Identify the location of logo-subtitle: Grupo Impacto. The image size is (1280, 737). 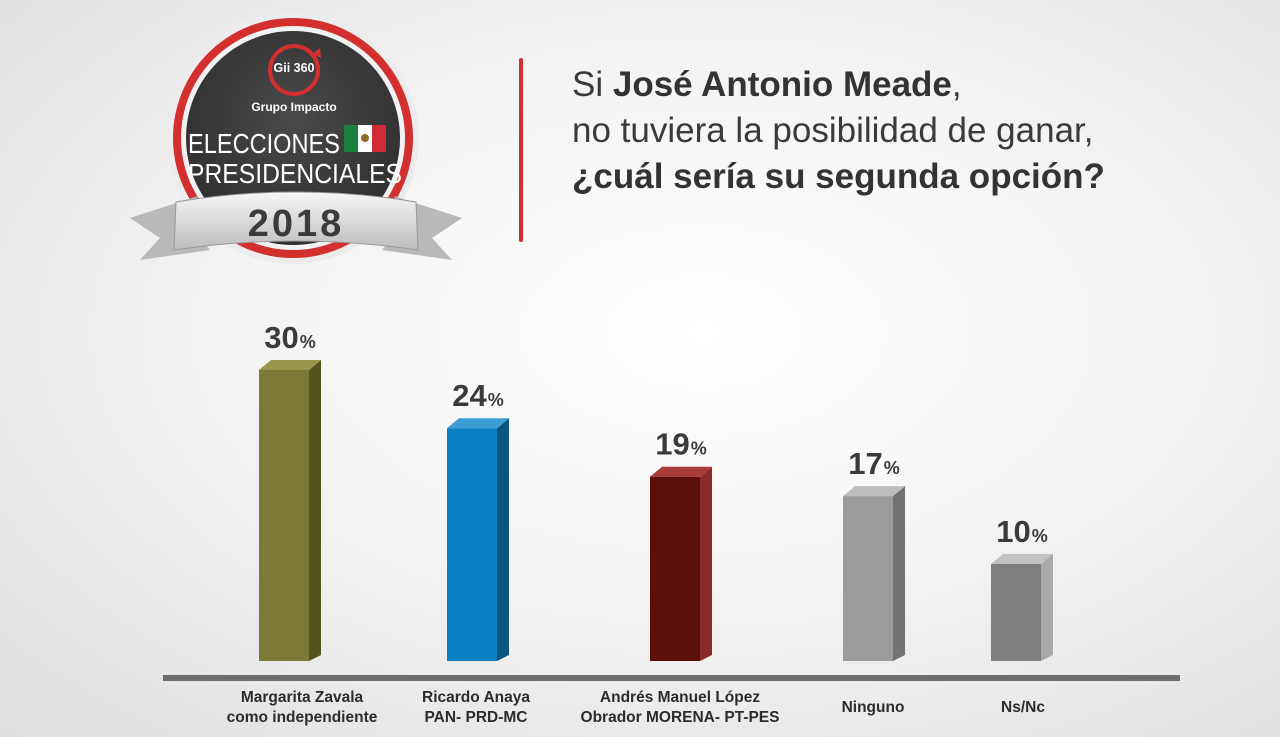
(293, 107).